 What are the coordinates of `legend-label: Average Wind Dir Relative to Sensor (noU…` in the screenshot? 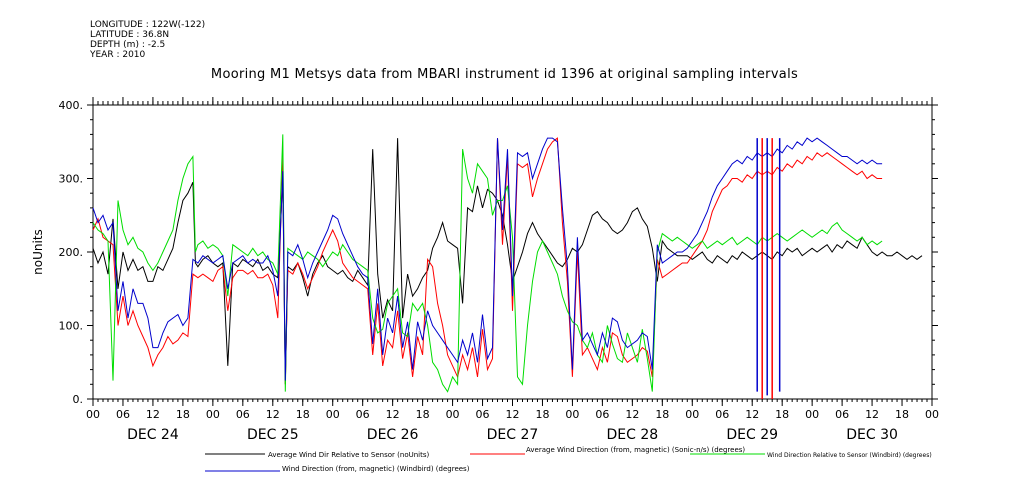 It's located at (348, 455).